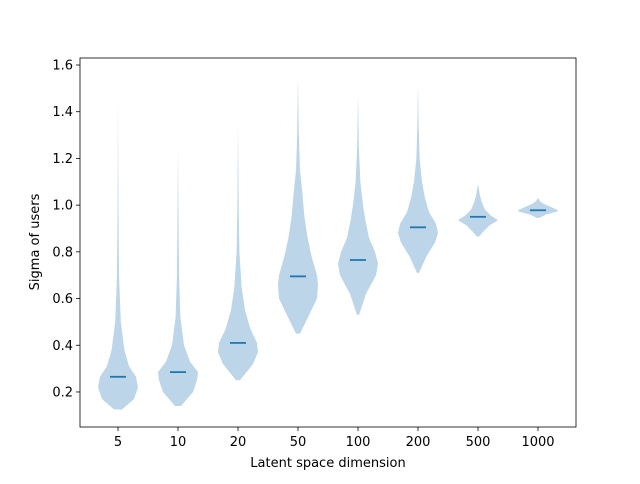 This screenshot has height=484, width=640. What do you see at coordinates (537, 442) in the screenshot?
I see `x-tick-label: 1000` at bounding box center [537, 442].